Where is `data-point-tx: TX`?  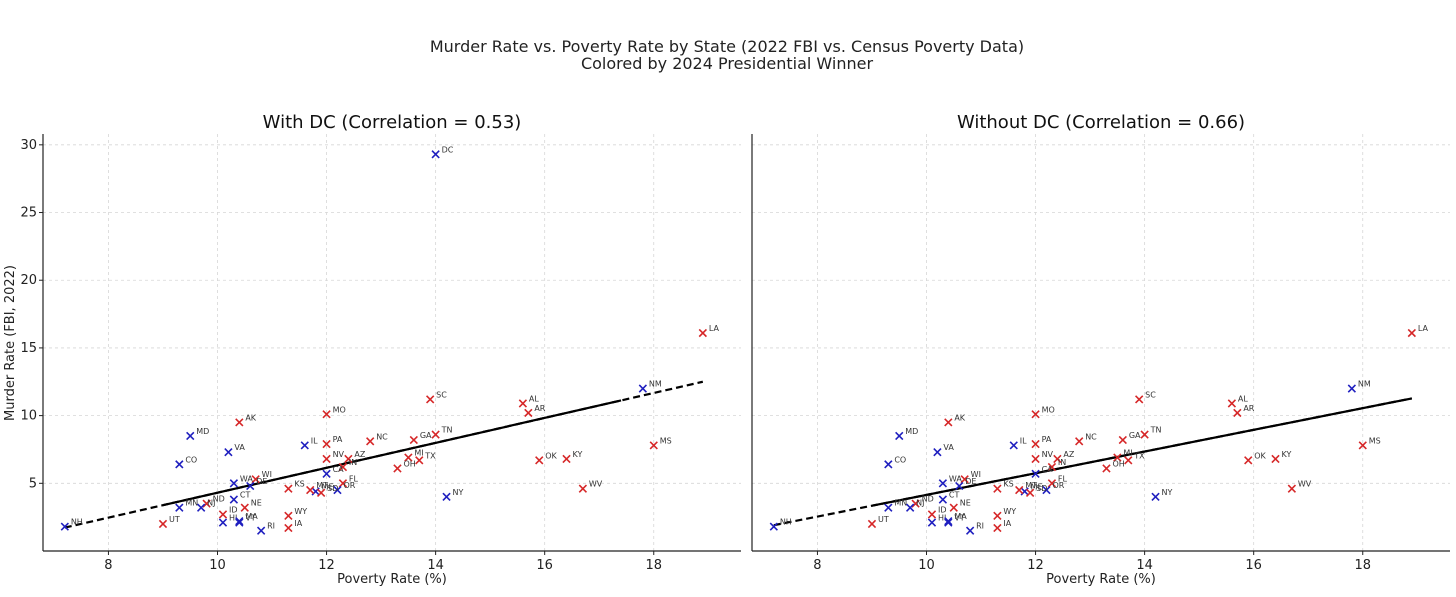 data-point-tx: TX is located at coordinates (1134, 458).